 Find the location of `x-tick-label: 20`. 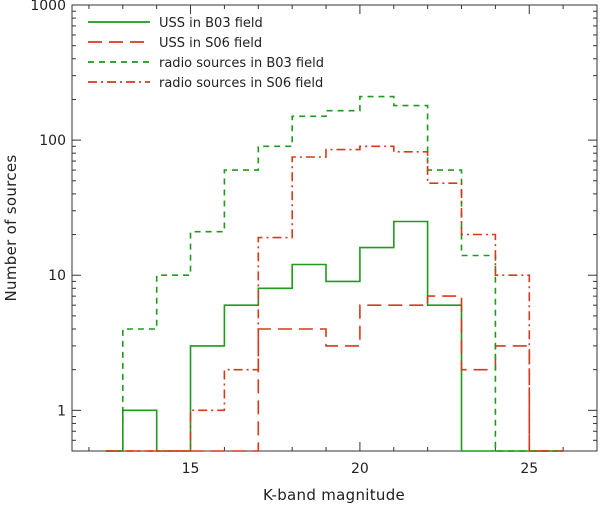

x-tick-label: 20 is located at coordinates (360, 469).